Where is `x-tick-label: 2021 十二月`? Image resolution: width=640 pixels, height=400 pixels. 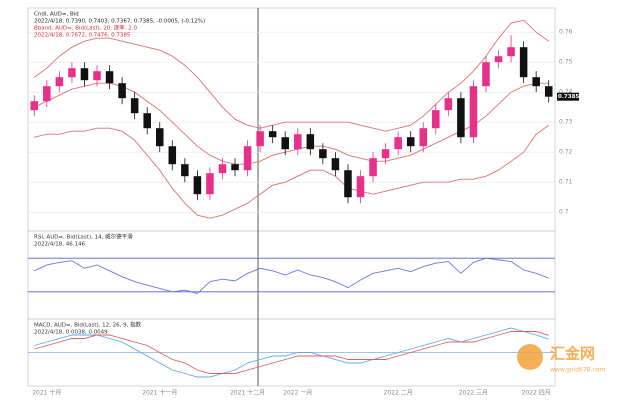
x-tick-label: 2021 十二月 is located at coordinates (247, 393).